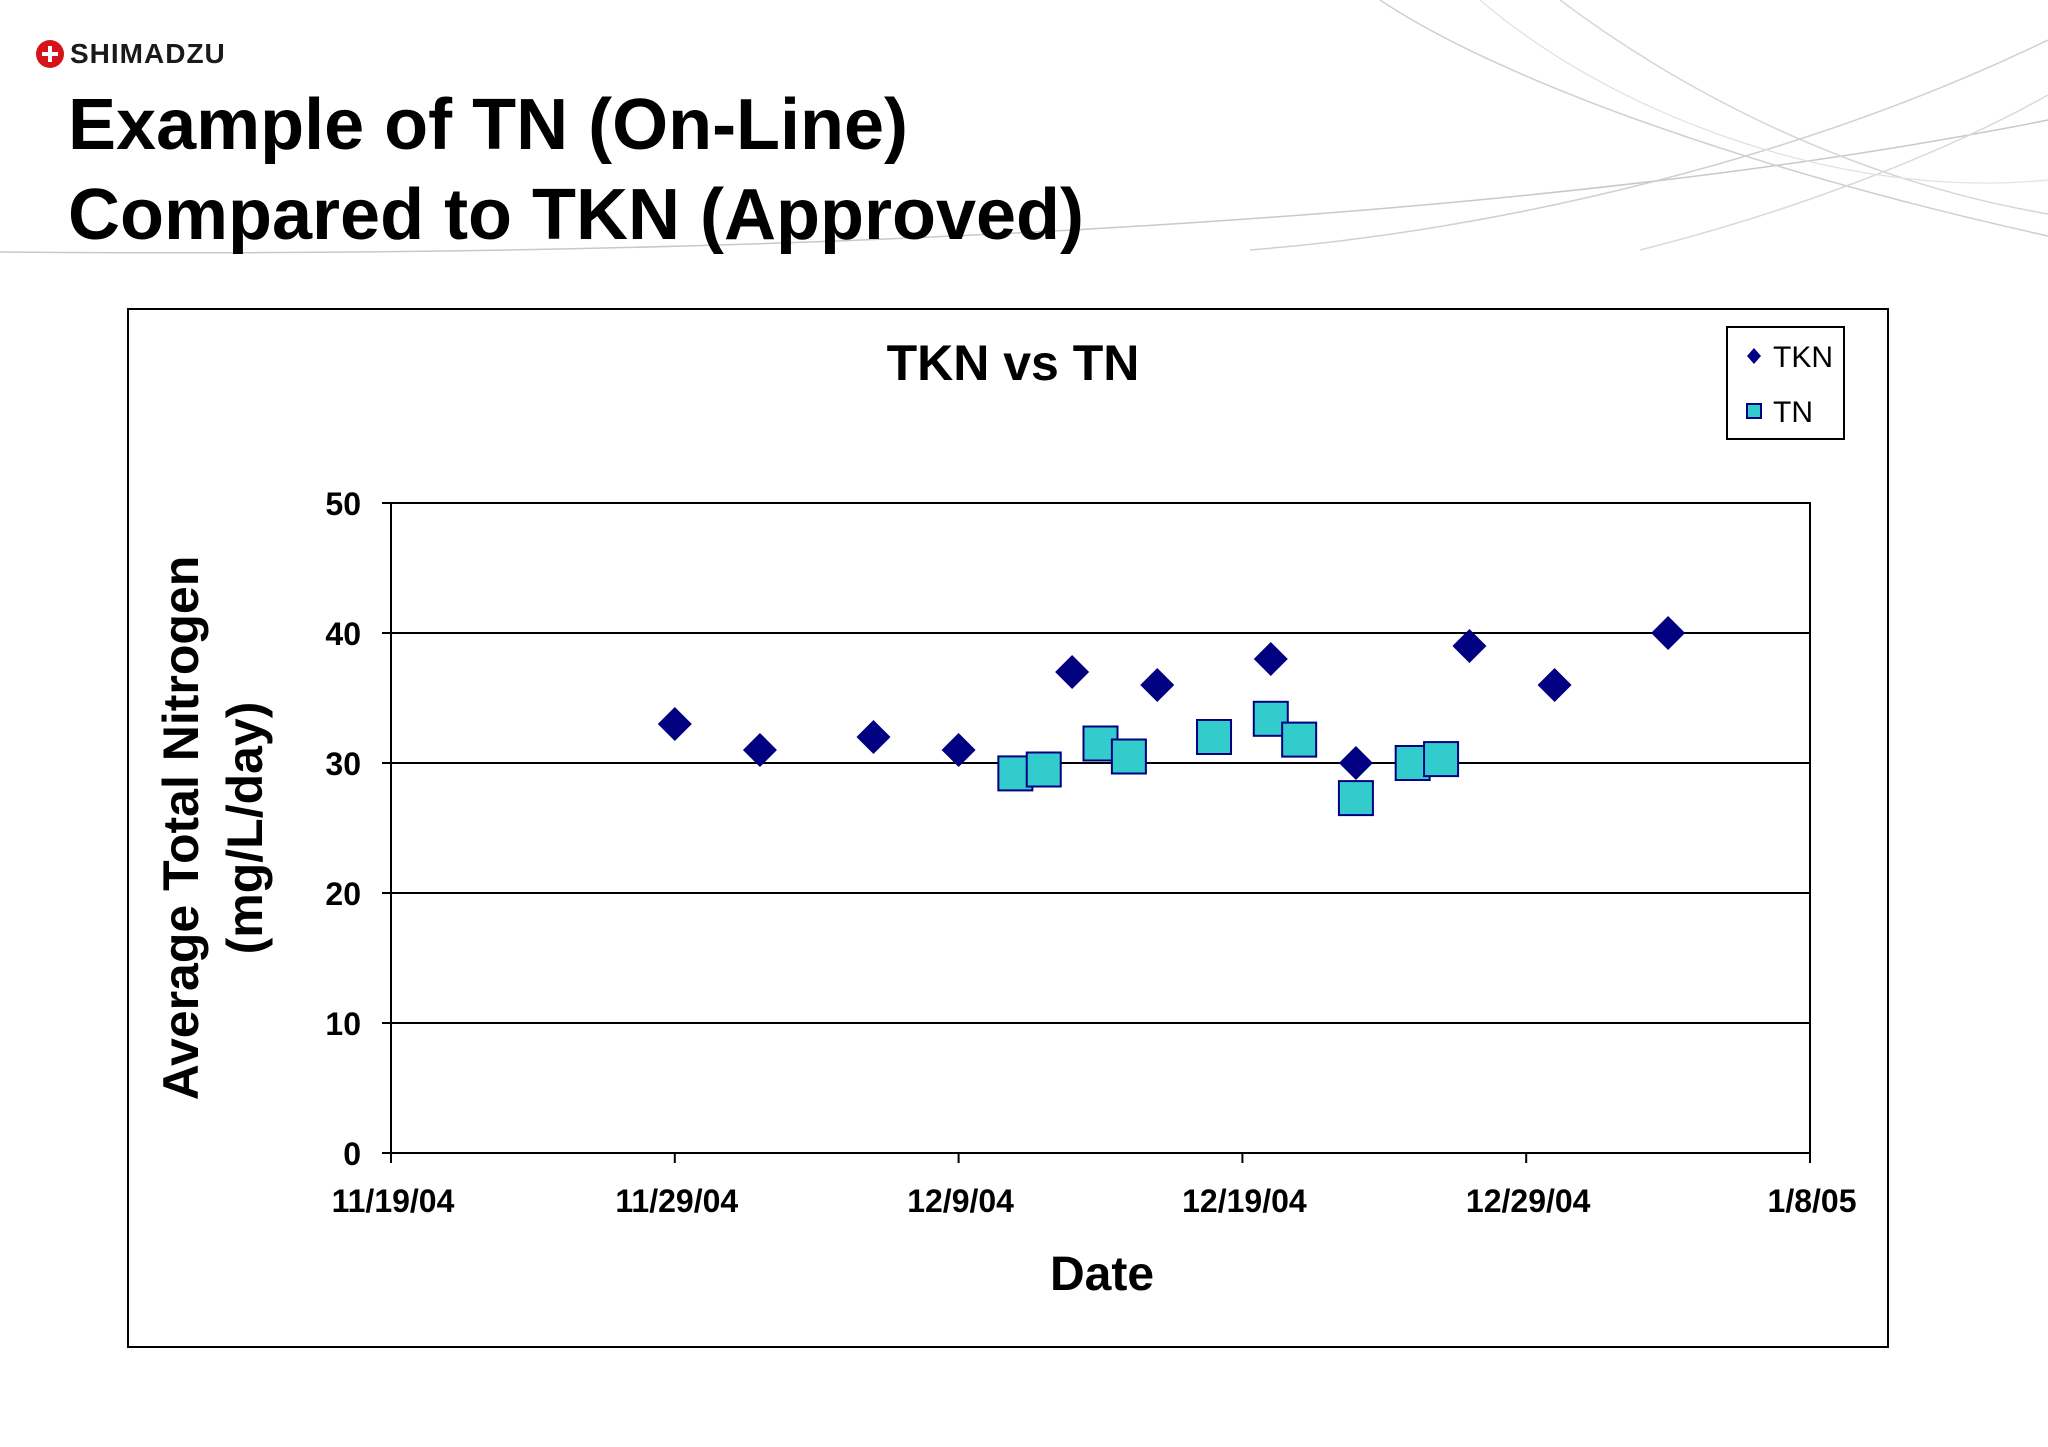  Describe the element at coordinates (352, 1154) in the screenshot. I see `y-tick-label: 0` at that location.